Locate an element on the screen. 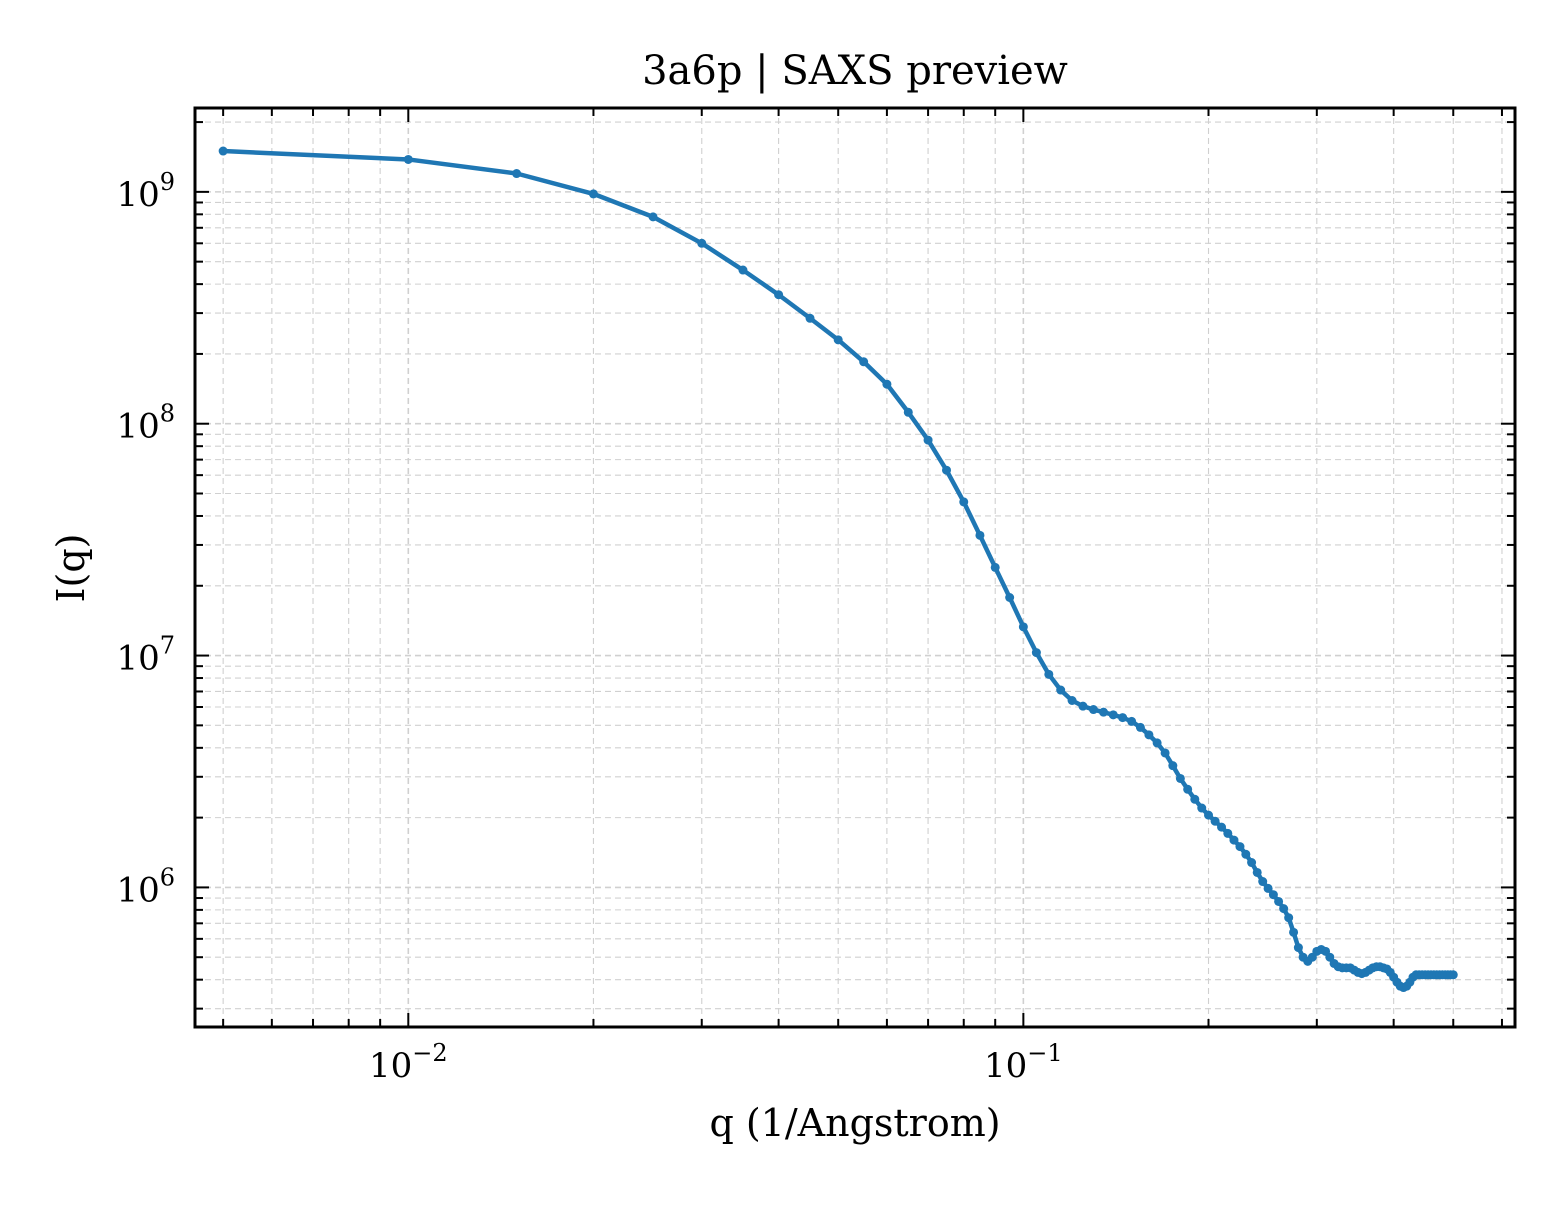 Image resolution: width=1560 pixels, height=1205 pixels. x-tick-label: 10⁻¹ is located at coordinates (1023, 1062).